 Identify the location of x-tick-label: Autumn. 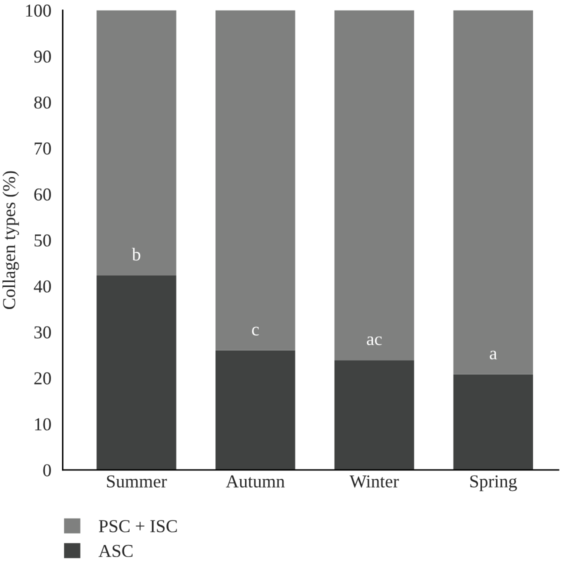
(255, 481).